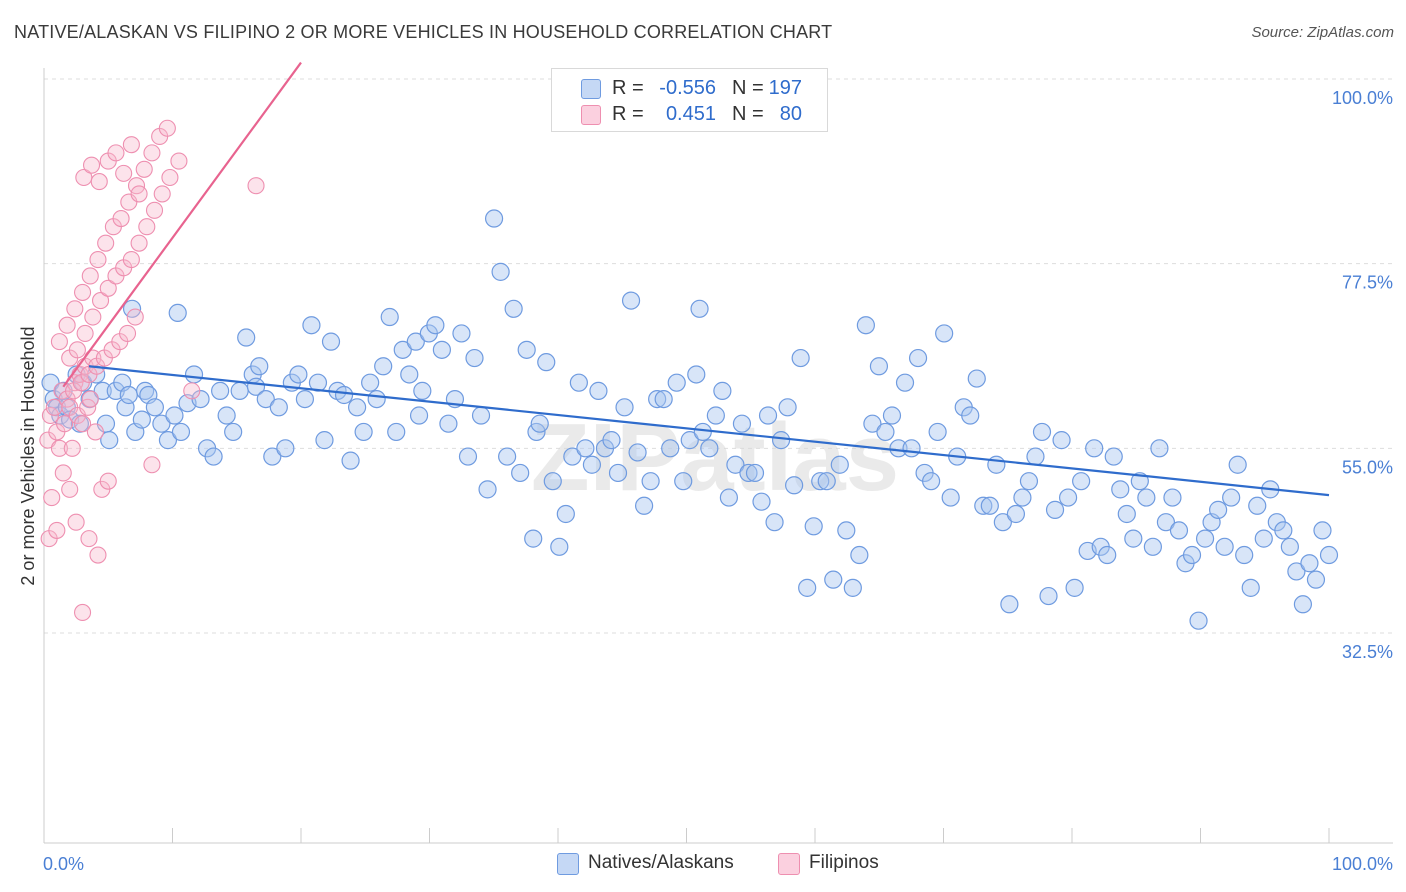 The image size is (1406, 892). I want to click on y-tick-label-1: 77.5%, so click(1367, 283).